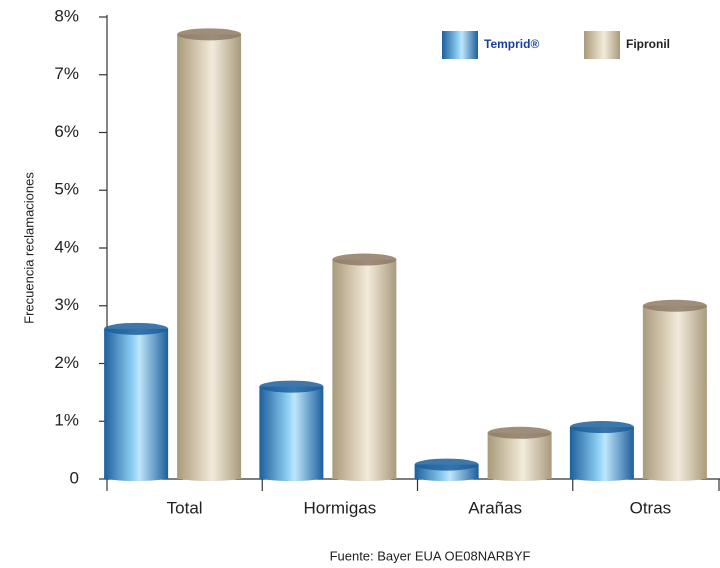  What do you see at coordinates (74, 477) in the screenshot?
I see `y-tick-label: 0` at bounding box center [74, 477].